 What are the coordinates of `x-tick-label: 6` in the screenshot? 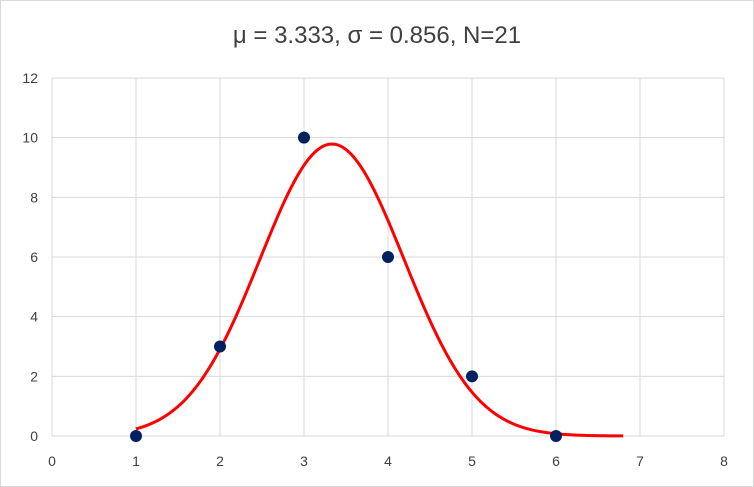 It's located at (556, 461).